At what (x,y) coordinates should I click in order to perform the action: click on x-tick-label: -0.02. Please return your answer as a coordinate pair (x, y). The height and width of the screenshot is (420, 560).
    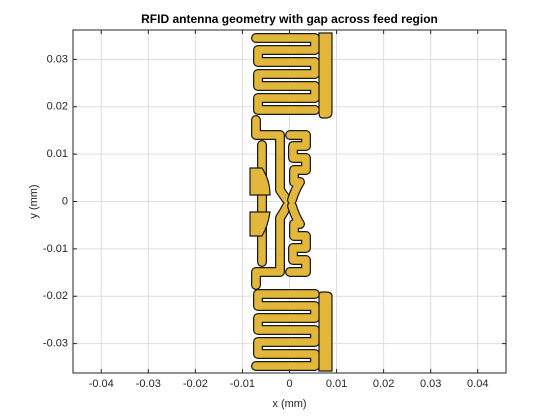
    Looking at the image, I should click on (195, 384).